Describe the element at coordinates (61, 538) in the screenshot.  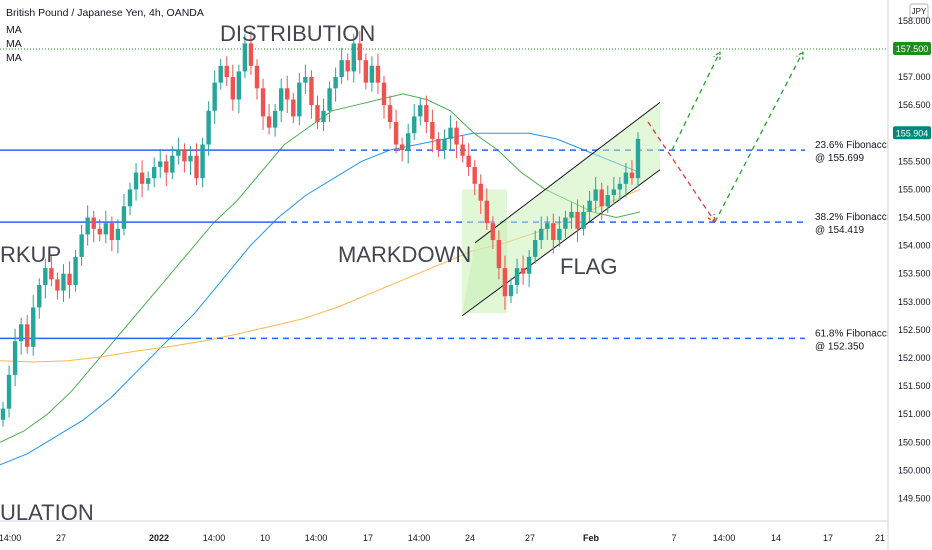
I see `x-tick-label: 27` at that location.